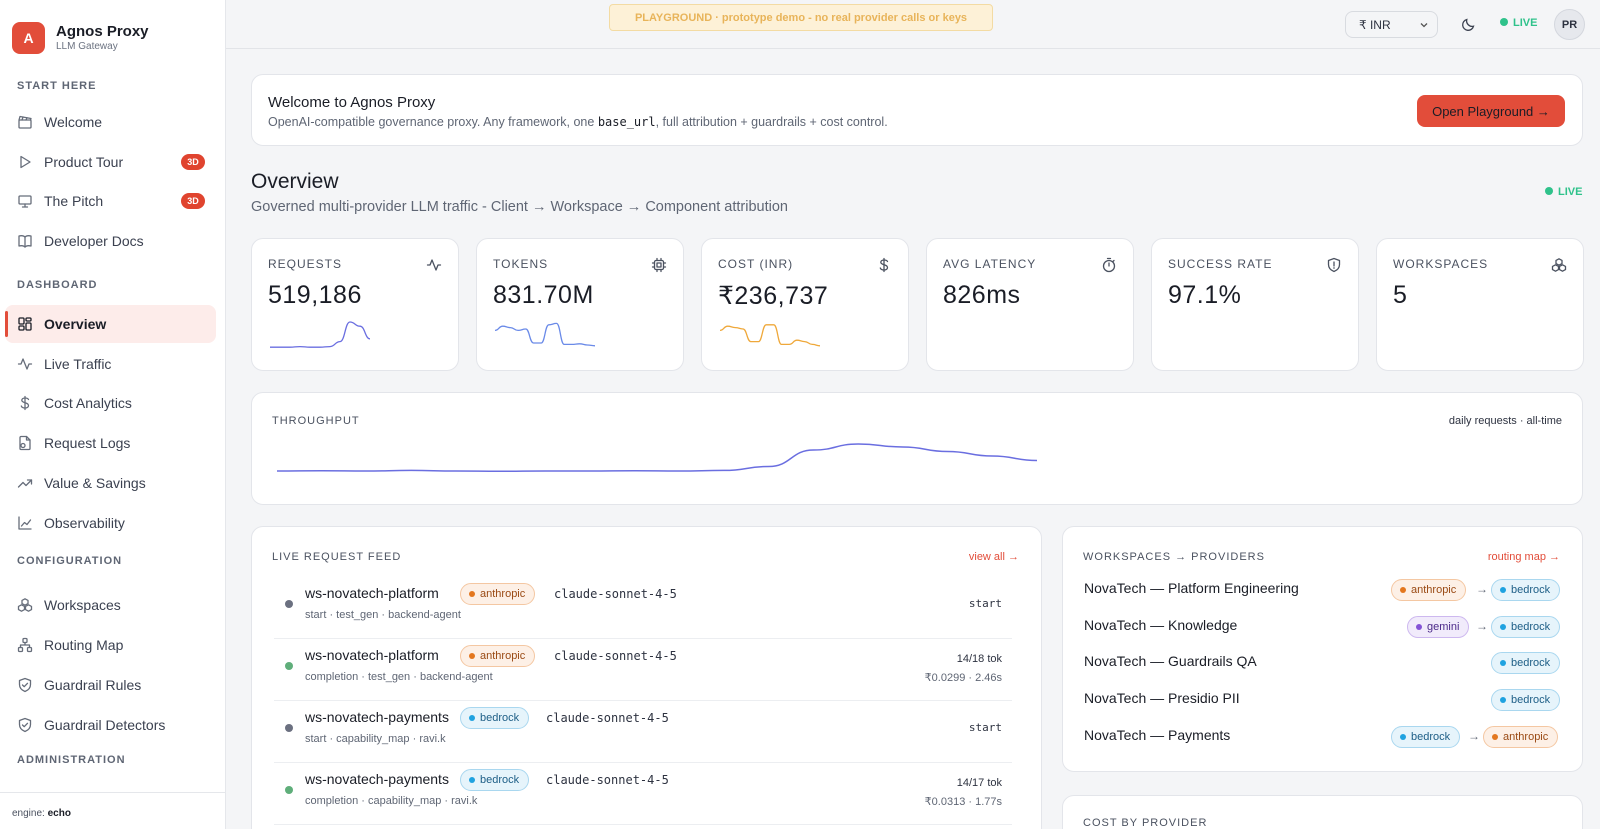 The width and height of the screenshot is (1600, 829). What do you see at coordinates (1491, 111) in the screenshot?
I see `open-playground-button: Open Playground →` at bounding box center [1491, 111].